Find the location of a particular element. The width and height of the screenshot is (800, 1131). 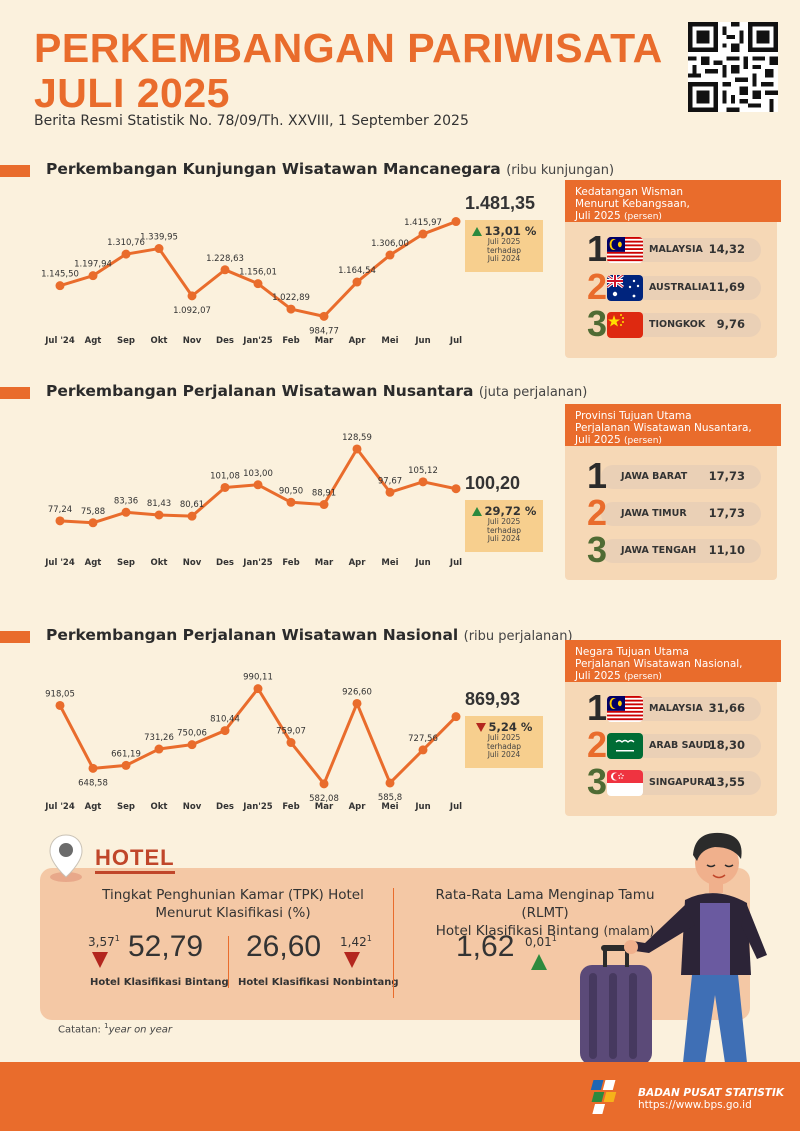

data-label: 90,50 is located at coordinates (291, 491).